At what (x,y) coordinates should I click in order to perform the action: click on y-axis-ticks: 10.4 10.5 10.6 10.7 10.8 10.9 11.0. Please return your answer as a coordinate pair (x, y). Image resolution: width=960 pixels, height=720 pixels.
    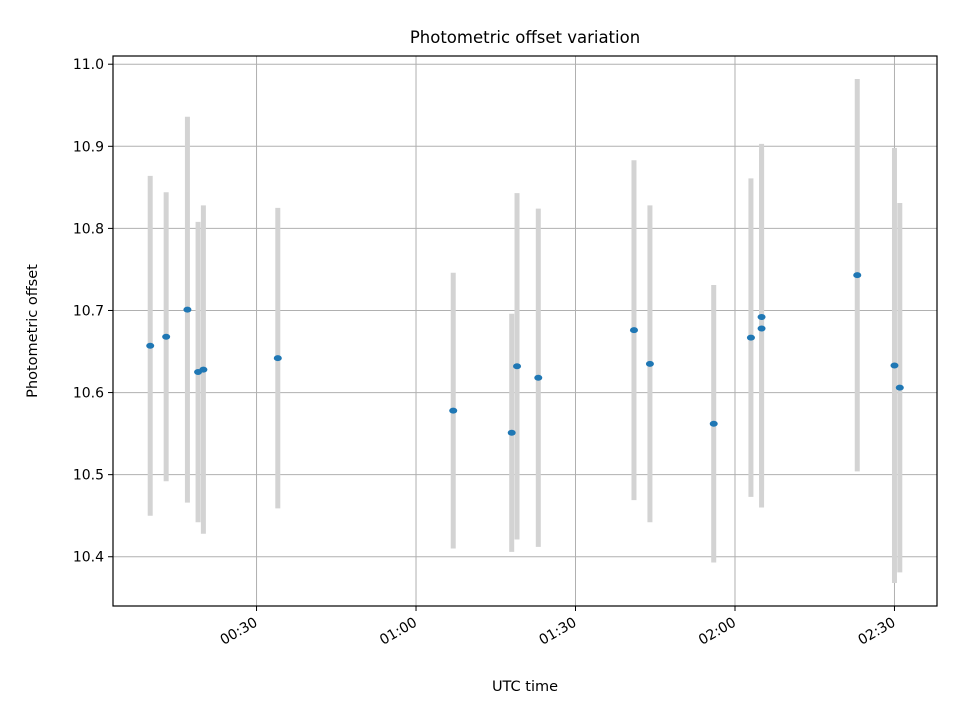
    Looking at the image, I should click on (93, 311).